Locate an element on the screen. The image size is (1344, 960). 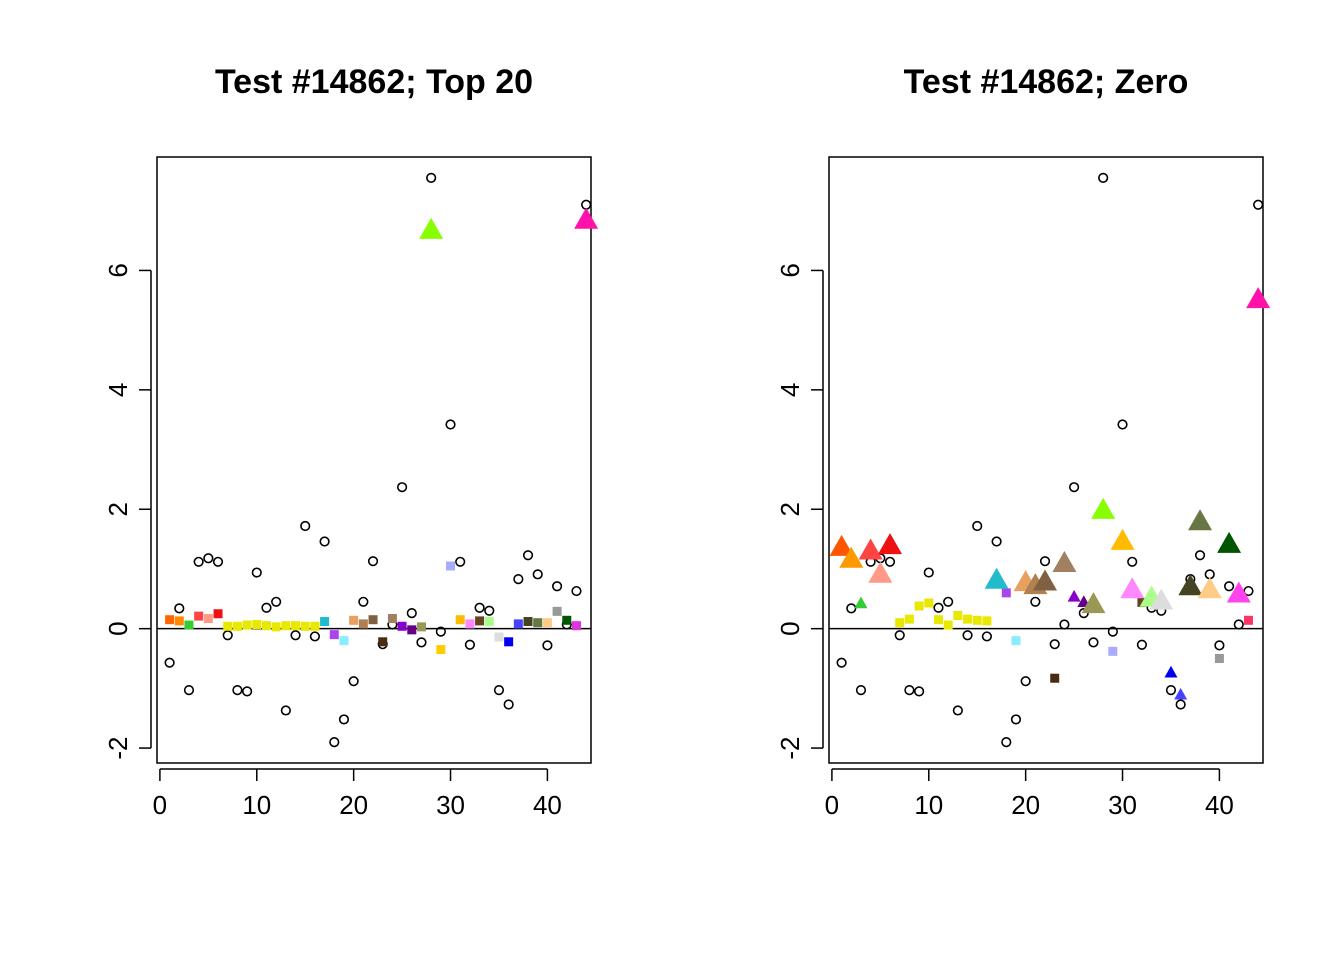
y-tick-label: -2 is located at coordinates (790, 748).